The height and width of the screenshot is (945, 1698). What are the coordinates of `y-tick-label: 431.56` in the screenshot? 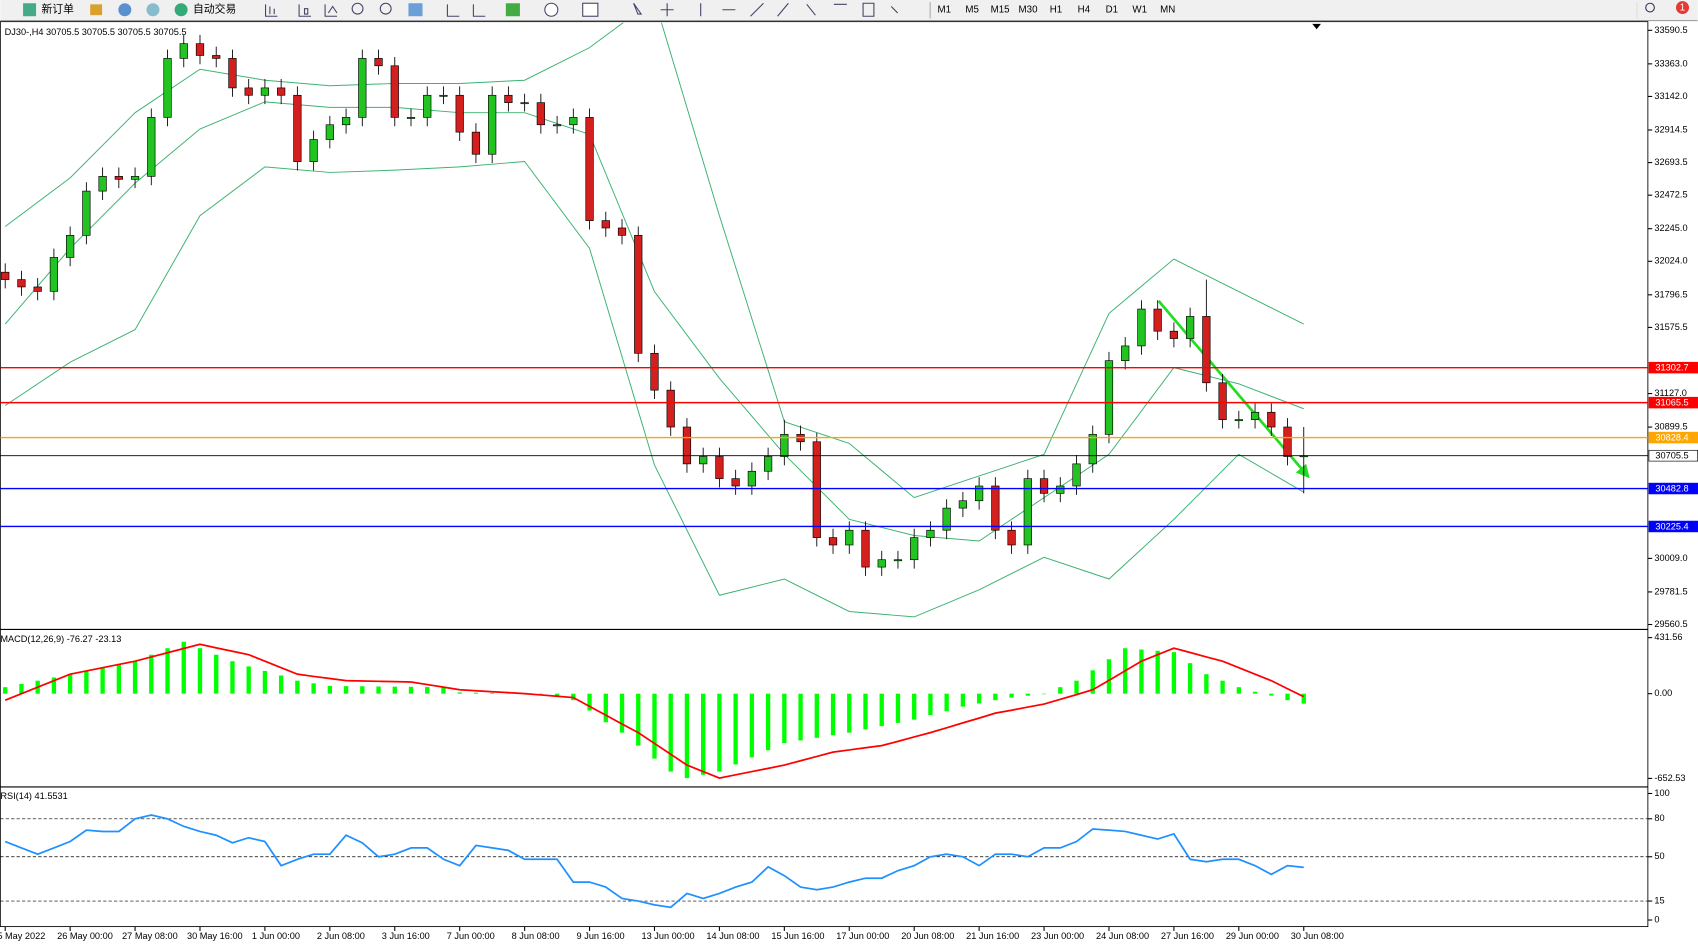 It's located at (1668, 637).